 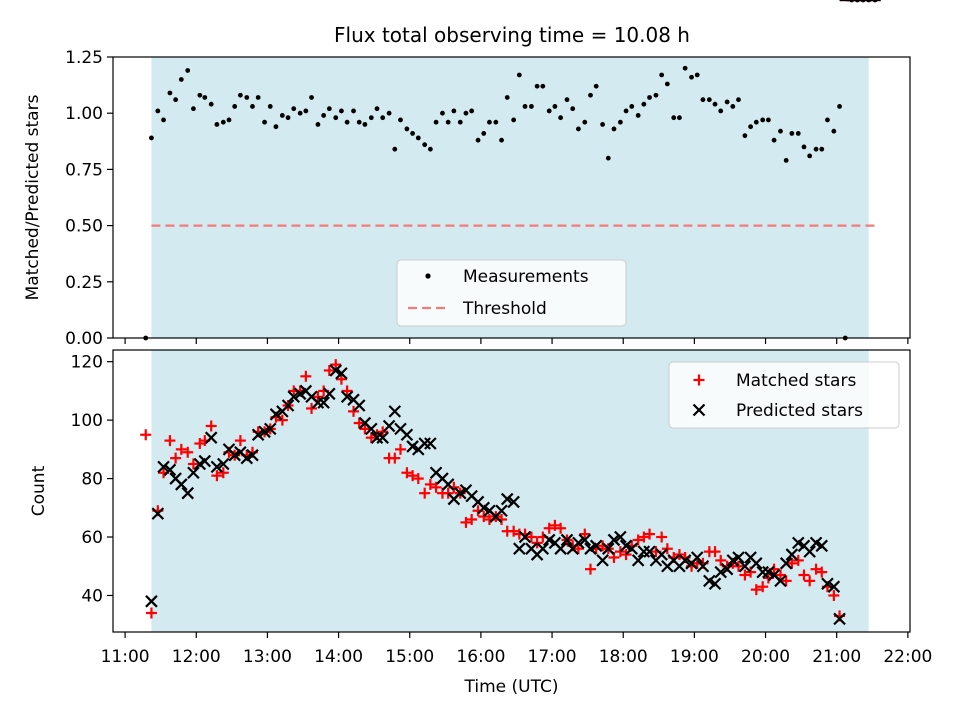 I want to click on x-tick-label: 13:00, so click(x=267, y=657).